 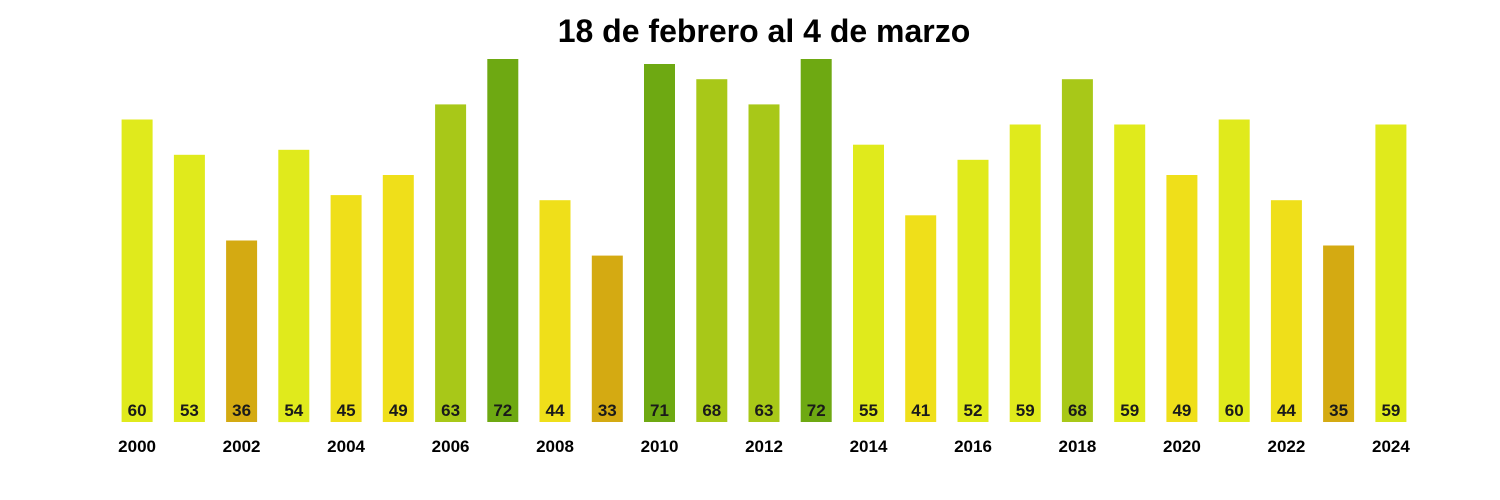 What do you see at coordinates (920, 410) in the screenshot?
I see `bar-value-label-2015: 41` at bounding box center [920, 410].